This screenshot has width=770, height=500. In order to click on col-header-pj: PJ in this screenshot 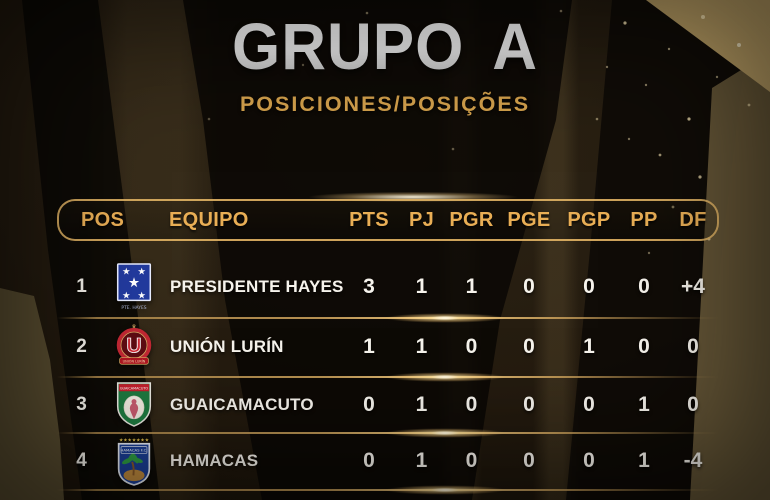, I will do `click(421, 220)`.